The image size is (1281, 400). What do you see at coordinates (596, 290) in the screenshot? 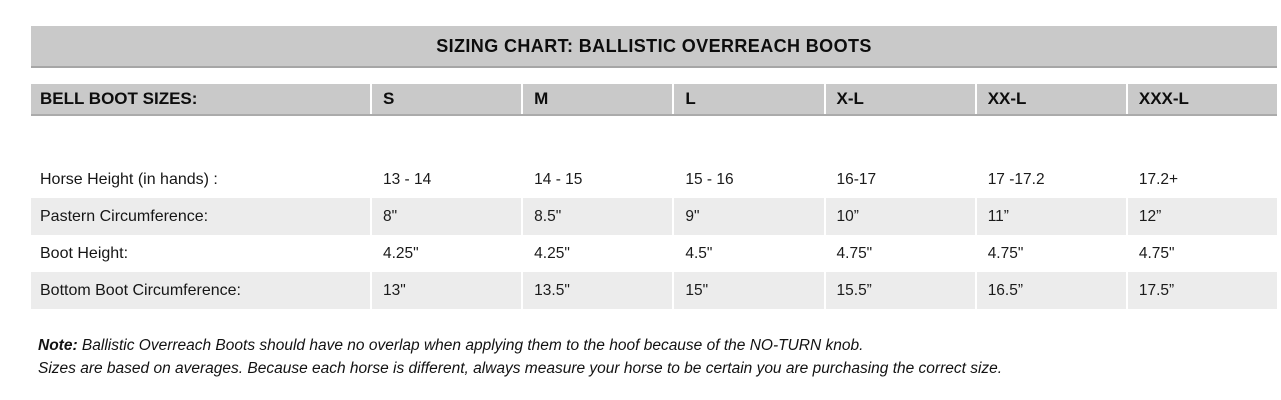
I see `cell-value: 13.5"` at bounding box center [596, 290].